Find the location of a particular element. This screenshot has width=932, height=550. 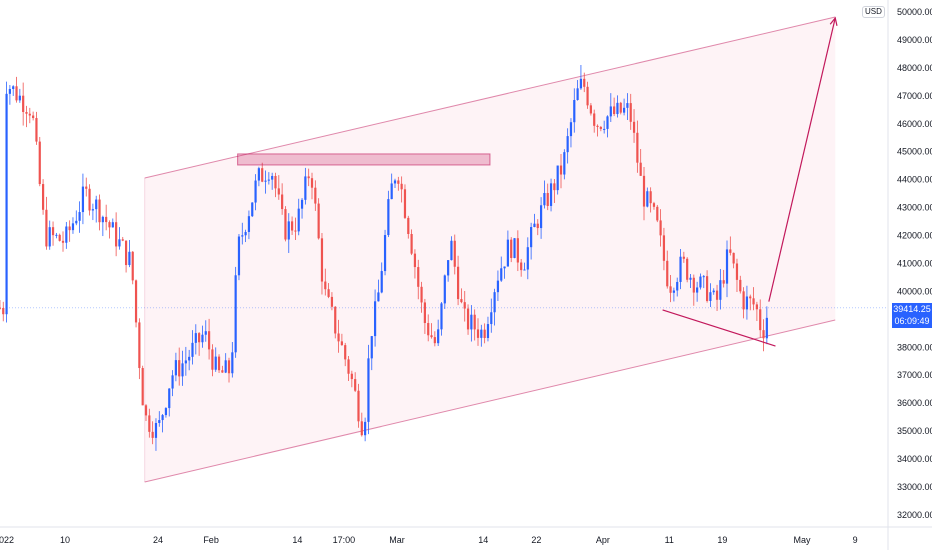

currency-label: USD is located at coordinates (873, 12).